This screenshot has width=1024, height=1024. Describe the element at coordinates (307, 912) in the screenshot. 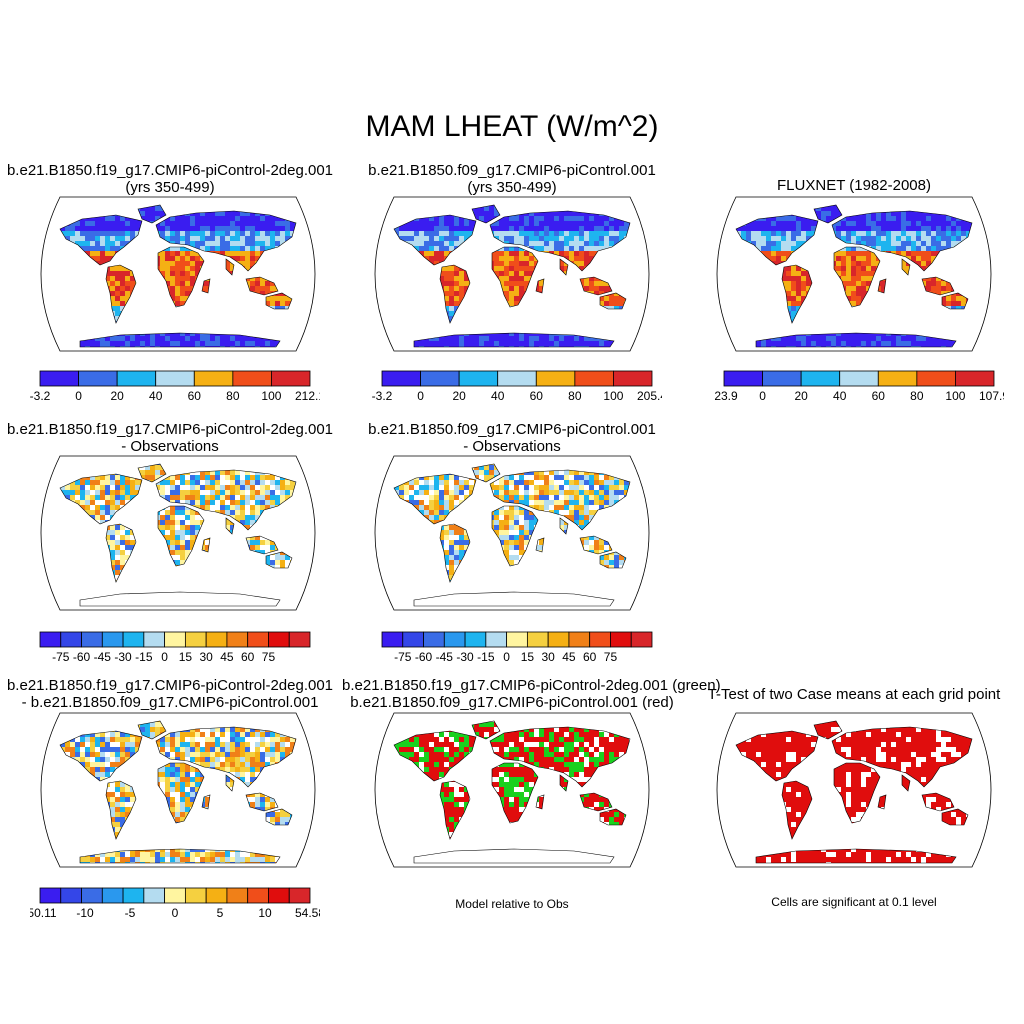

I see `colorbar-label: 54.58` at that location.